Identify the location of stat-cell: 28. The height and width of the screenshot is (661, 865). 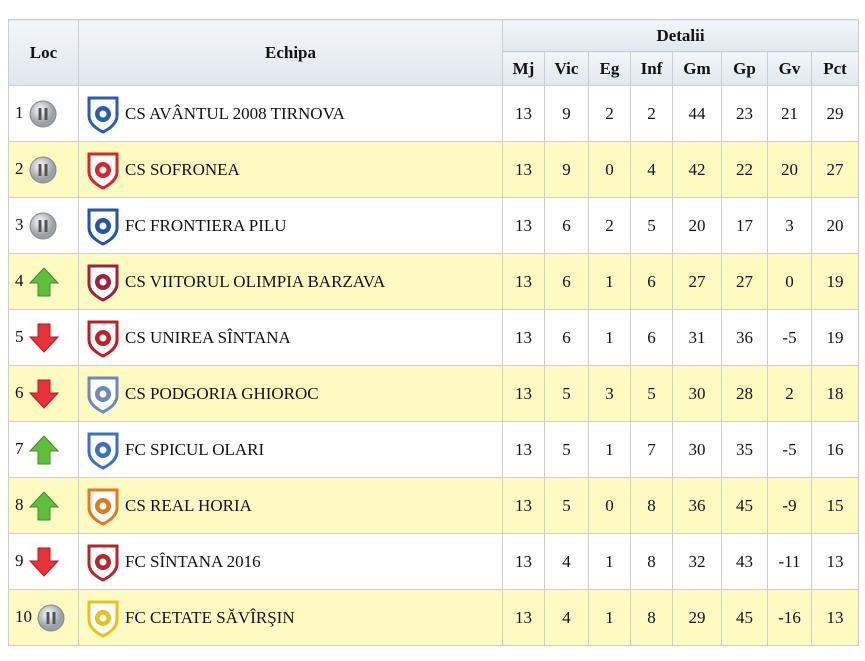
(744, 393).